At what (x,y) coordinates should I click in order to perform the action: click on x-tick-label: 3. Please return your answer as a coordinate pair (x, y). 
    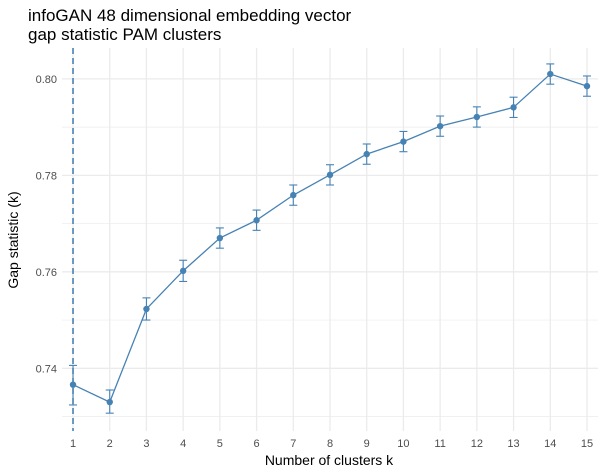
    Looking at the image, I should click on (146, 444).